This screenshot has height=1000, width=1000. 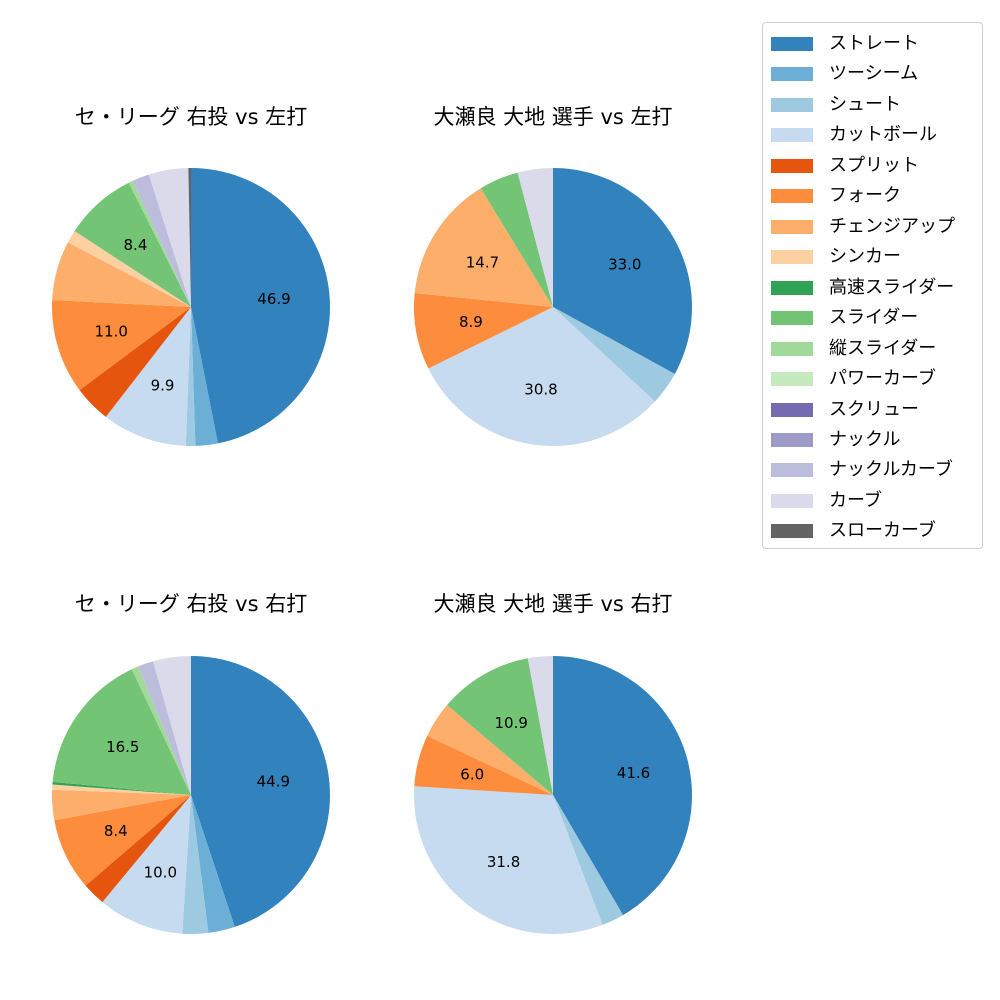 What do you see at coordinates (273, 299) in the screenshot?
I see `slice-value-label: 46.9` at bounding box center [273, 299].